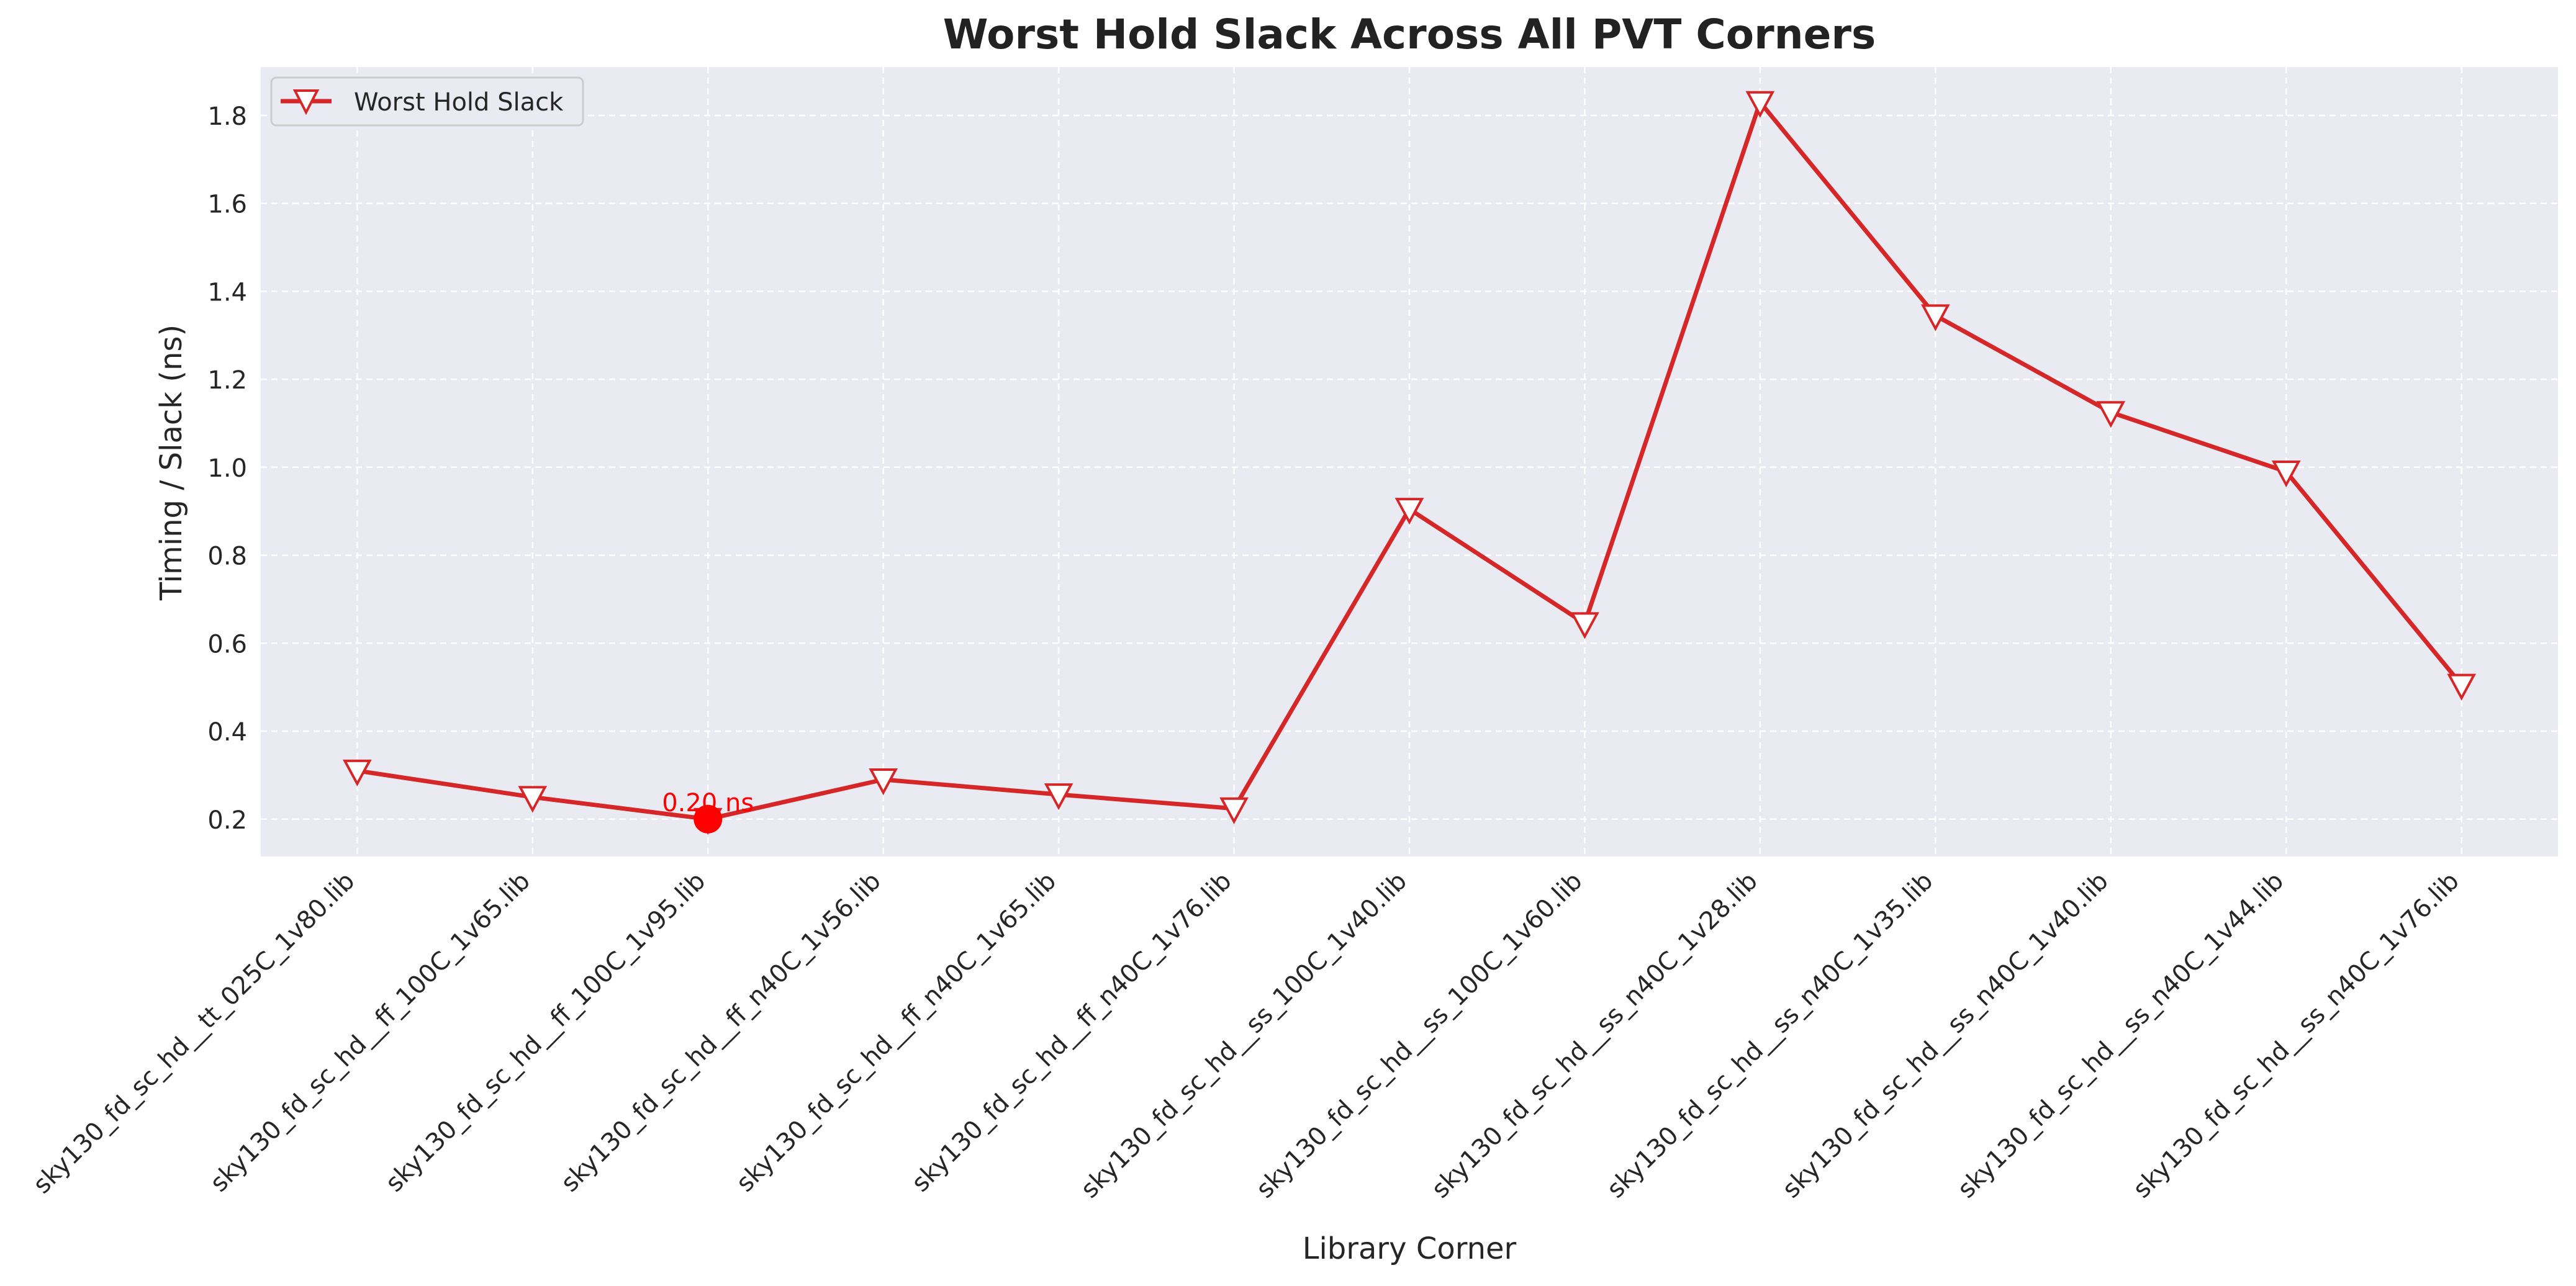  Describe the element at coordinates (227, 556) in the screenshot. I see `y-tick-label: 0.8` at that location.